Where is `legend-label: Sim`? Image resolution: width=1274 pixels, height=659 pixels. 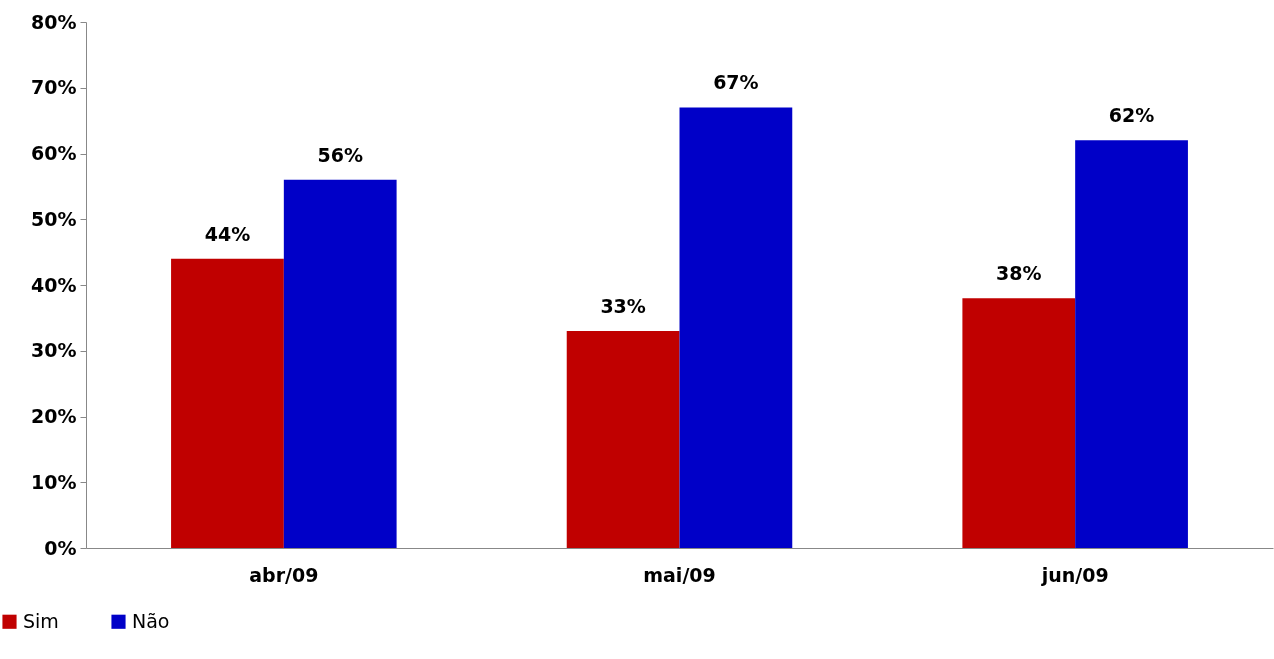
legend-label: Sim is located at coordinates (41, 620).